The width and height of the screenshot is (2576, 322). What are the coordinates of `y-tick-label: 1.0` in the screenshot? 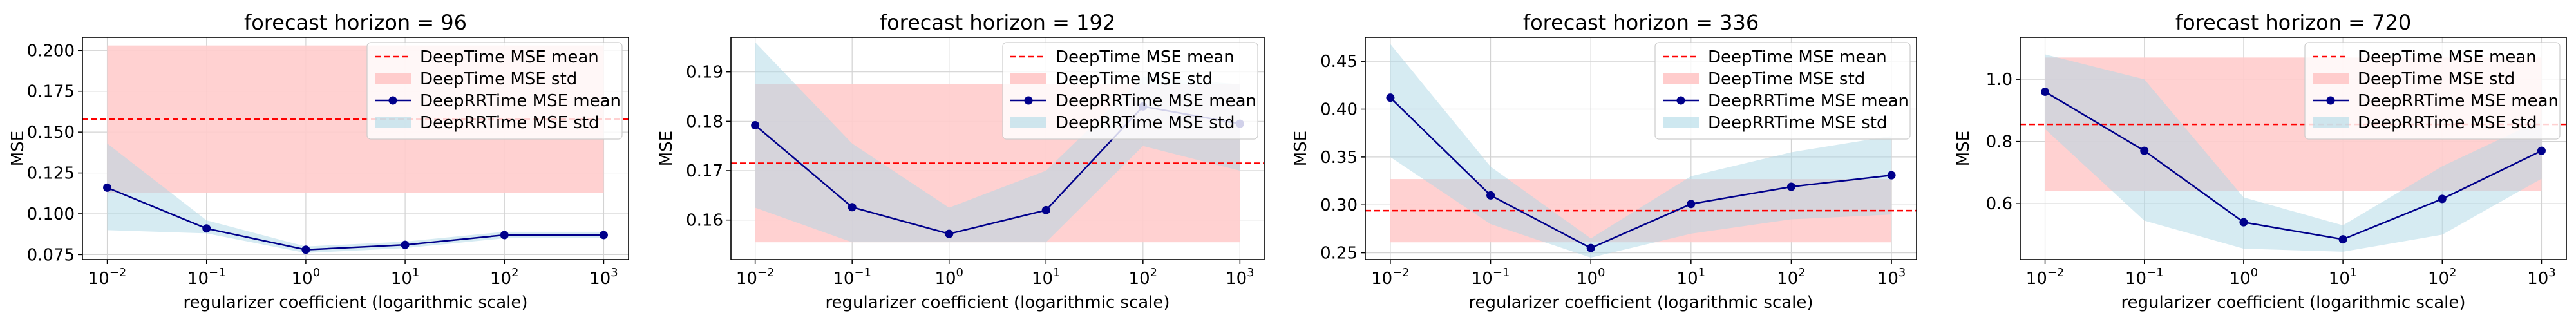 It's located at (1999, 80).